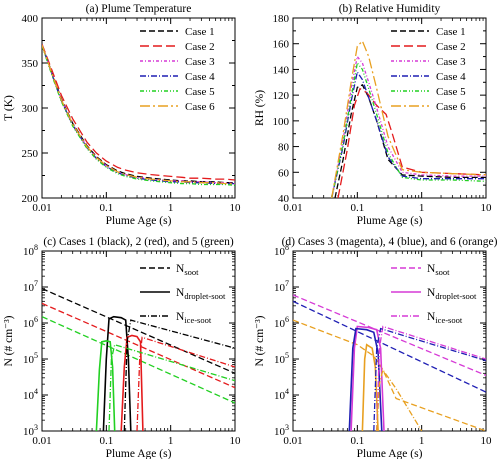 The width and height of the screenshot is (500, 459). I want to click on series-line-soot-orange, so click(389, 375).